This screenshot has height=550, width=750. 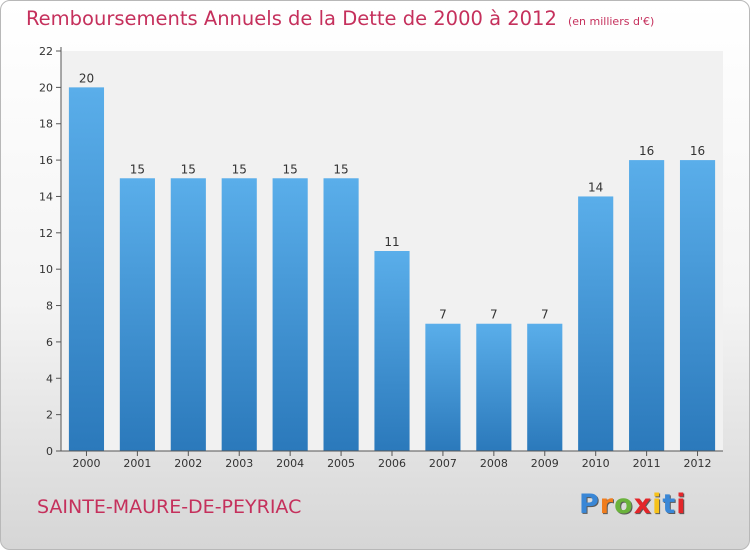 What do you see at coordinates (391, 242) in the screenshot?
I see `bar-value-label: 11` at bounding box center [391, 242].